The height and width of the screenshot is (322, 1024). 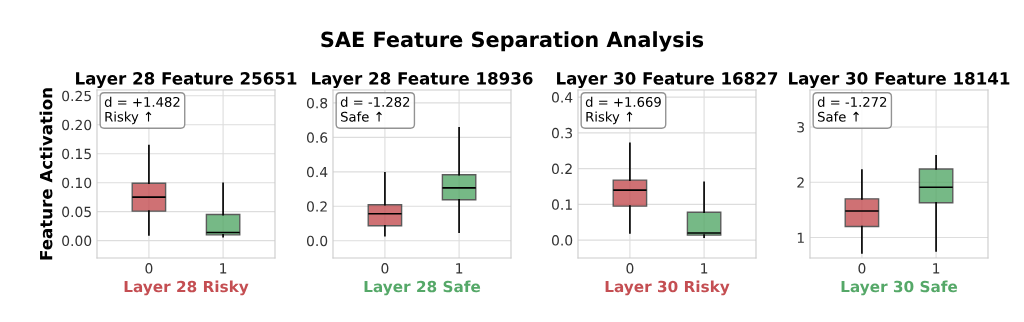 I want to click on y-tick-label: 0.8, so click(x=317, y=103).